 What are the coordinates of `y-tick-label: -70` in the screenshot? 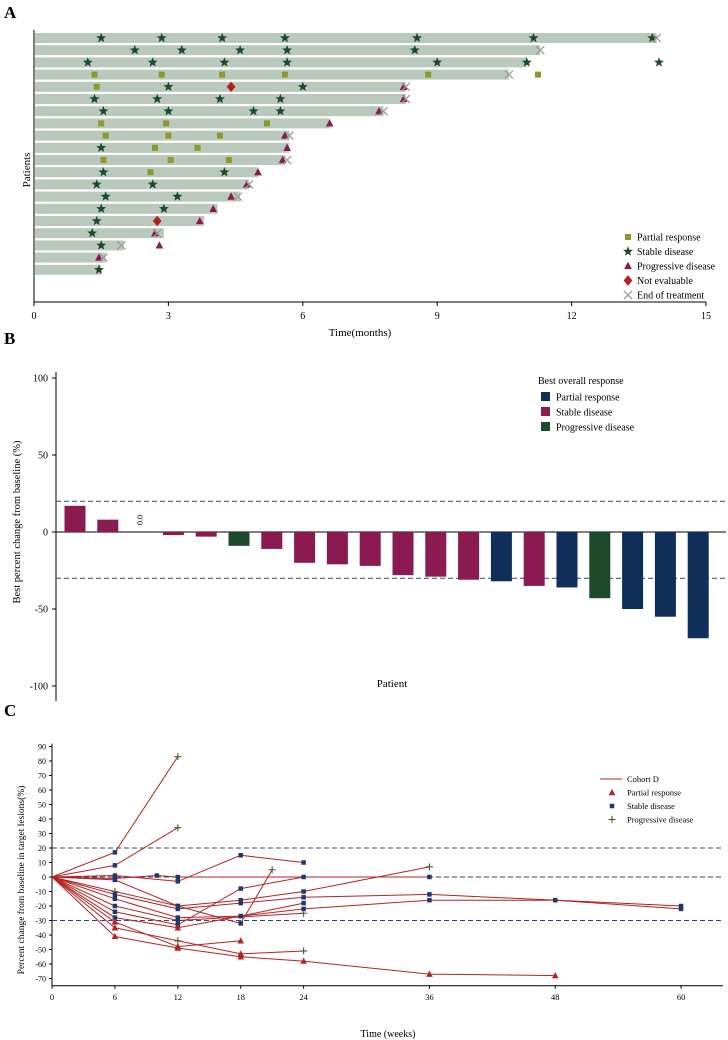 It's located at (40, 979).